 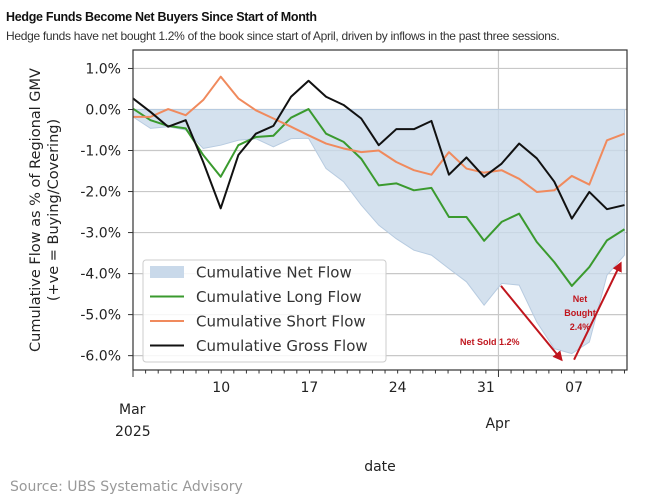 What do you see at coordinates (100, 193) in the screenshot?
I see `y-tick-label: -2.0%` at bounding box center [100, 193].